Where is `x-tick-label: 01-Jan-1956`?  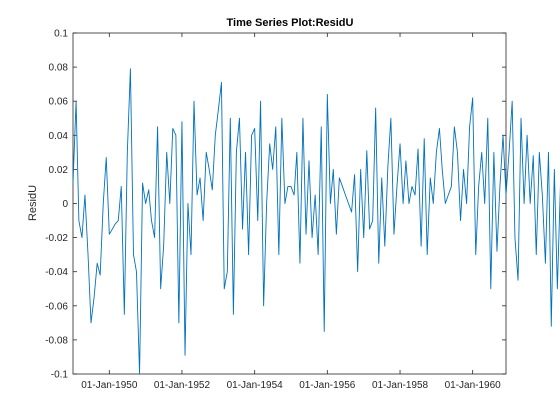 x-tick-label: 01-Jan-1956 is located at coordinates (327, 385).